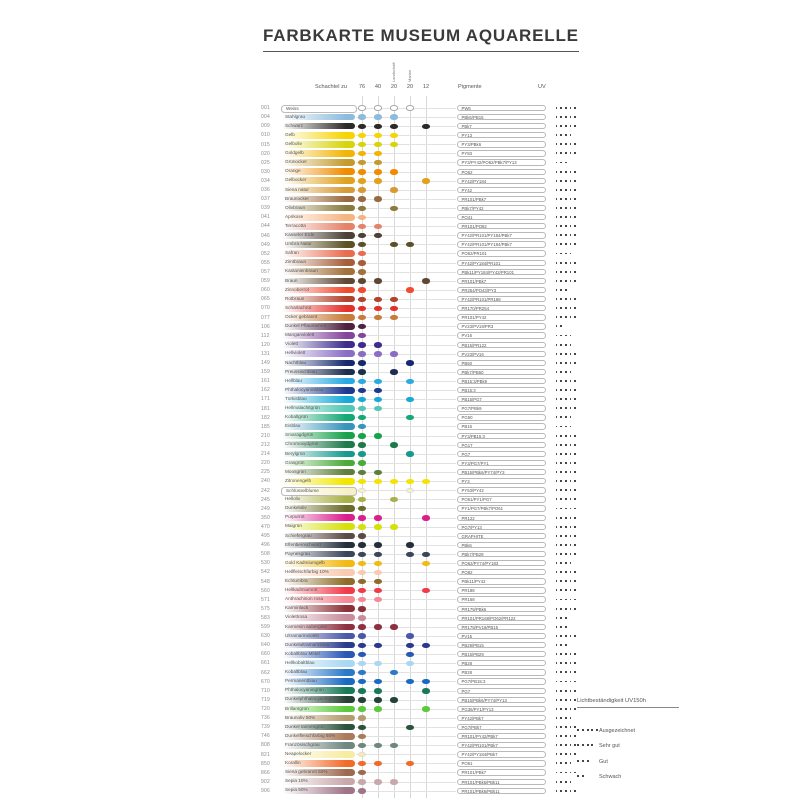 This screenshot has height=800, width=800. Describe the element at coordinates (480, 564) in the screenshot. I see `pigment-code: PO62/PY74/PY183` at that location.